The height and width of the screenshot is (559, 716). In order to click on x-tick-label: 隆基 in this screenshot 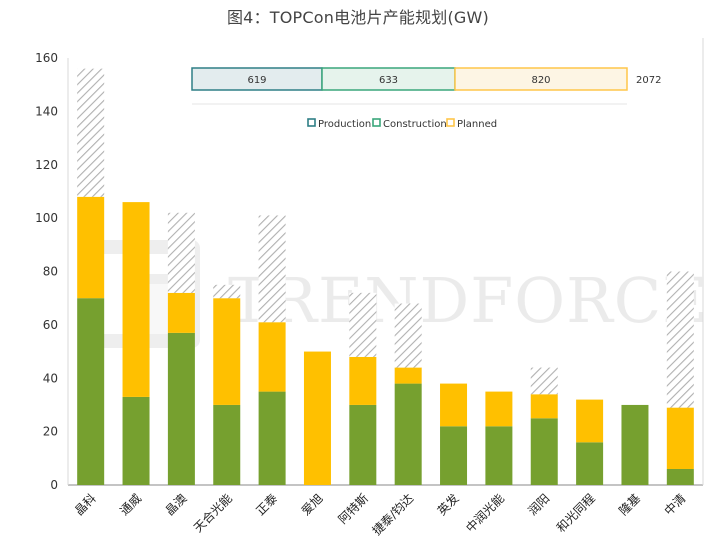, I will do `click(629, 505)`.